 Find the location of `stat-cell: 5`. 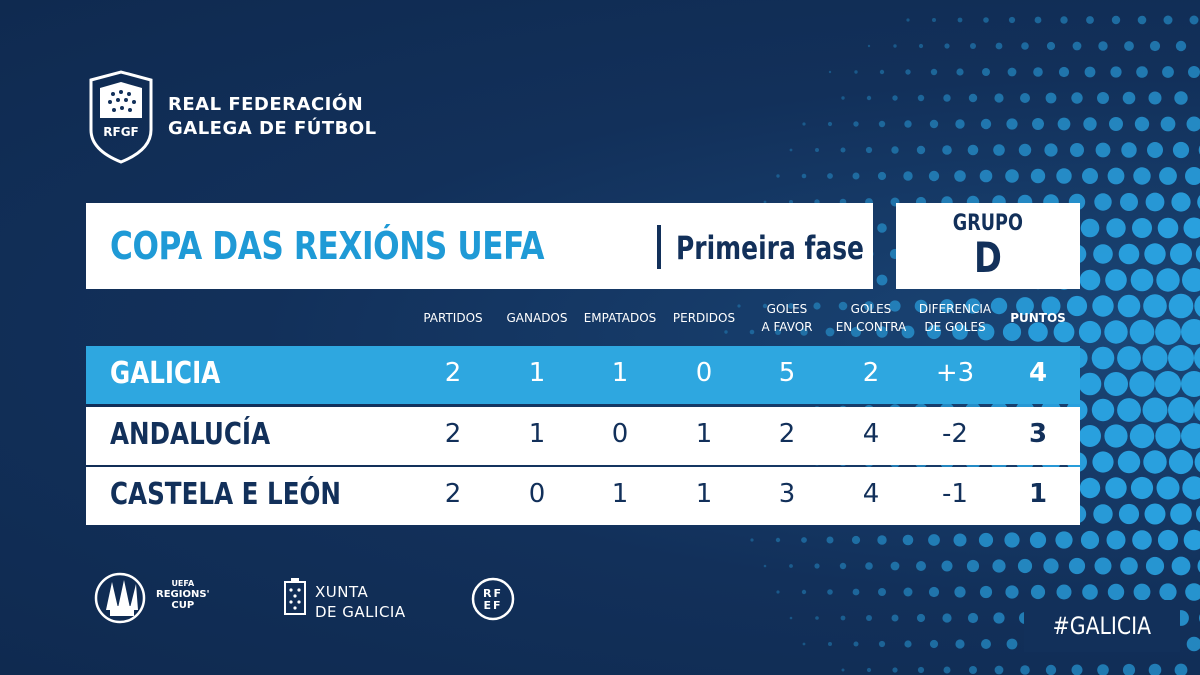

stat-cell: 5 is located at coordinates (787, 373).